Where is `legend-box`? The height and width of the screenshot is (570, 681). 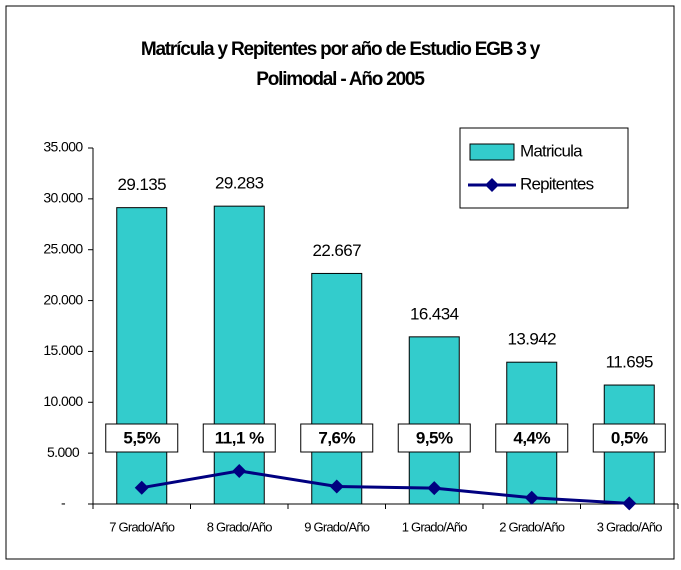
legend-box is located at coordinates (544, 168).